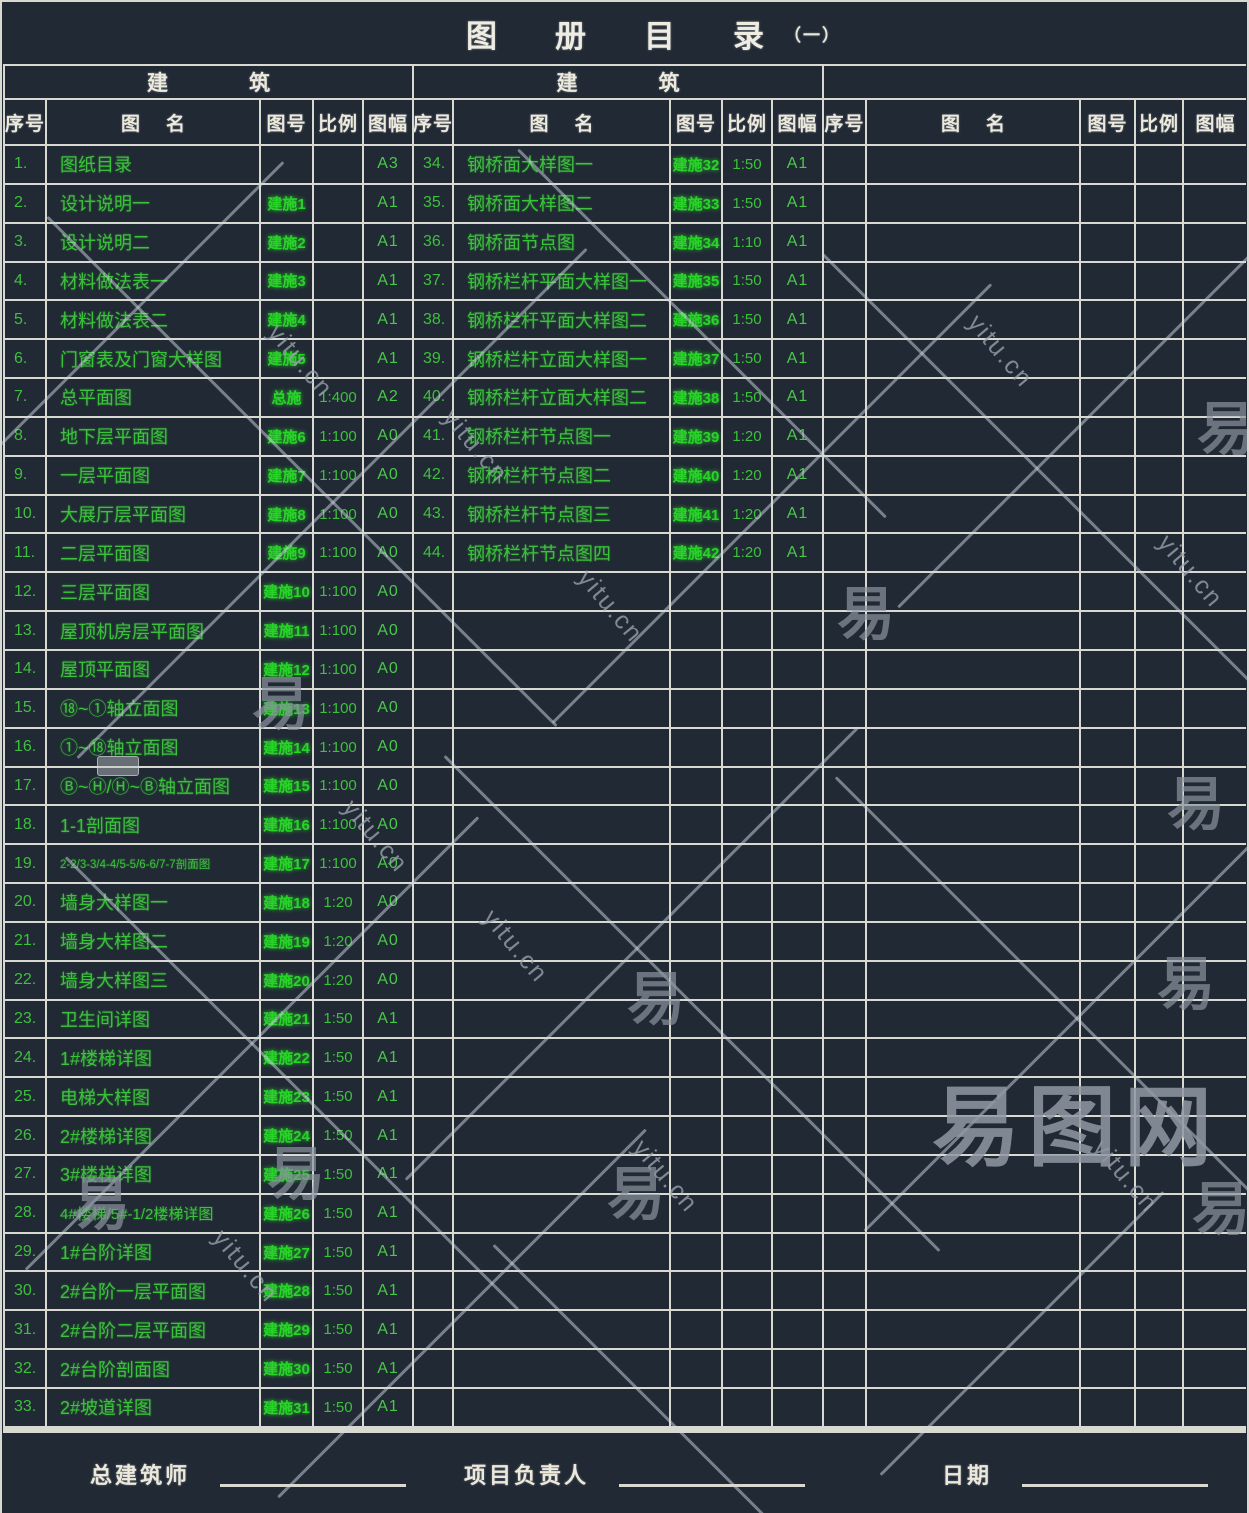 The width and height of the screenshot is (1249, 1513). I want to click on drawing-code-cell: 建施3, so click(286, 281).